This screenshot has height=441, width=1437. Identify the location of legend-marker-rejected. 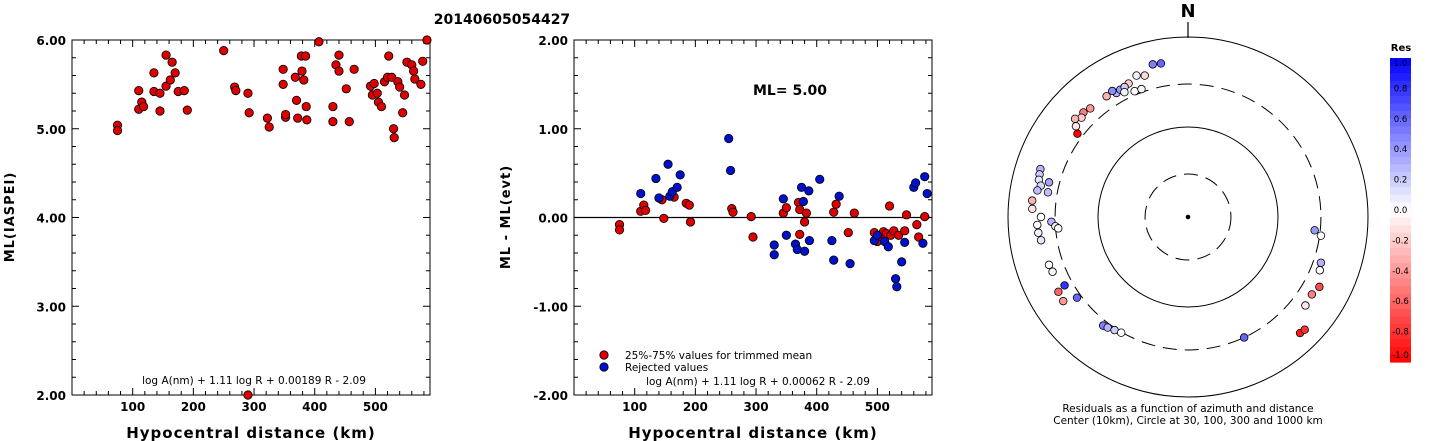
(604, 367).